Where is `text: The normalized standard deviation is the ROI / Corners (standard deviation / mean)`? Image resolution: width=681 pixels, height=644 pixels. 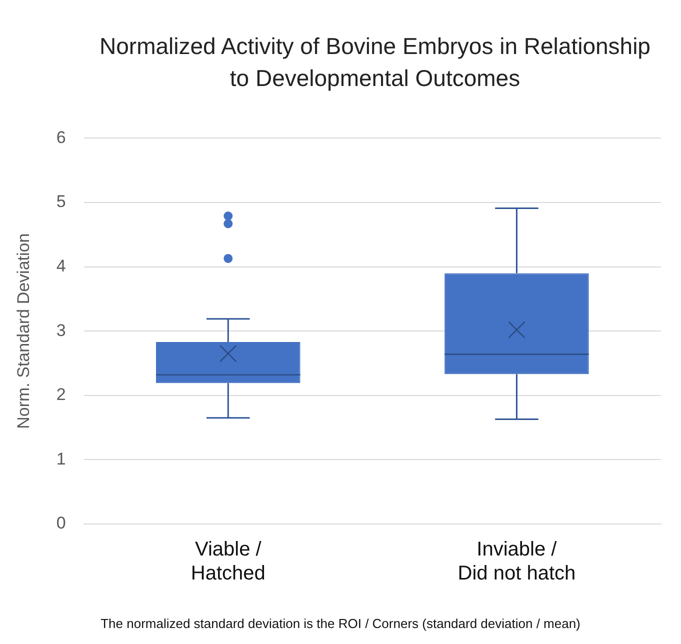
text: The normalized standard deviation is the ROI / Corners (standard deviation / mean) is located at coordinates (341, 623).